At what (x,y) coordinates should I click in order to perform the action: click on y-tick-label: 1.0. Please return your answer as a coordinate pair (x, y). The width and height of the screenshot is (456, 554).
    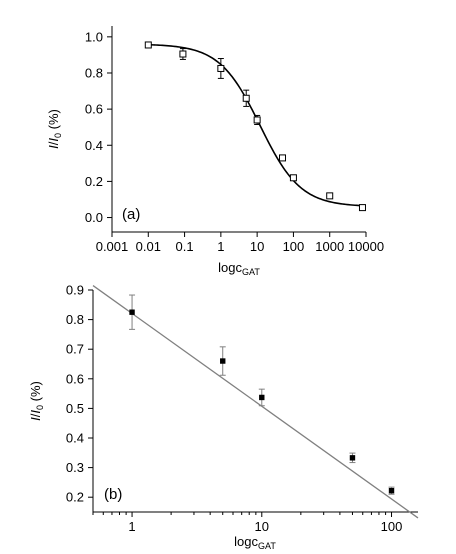
    Looking at the image, I should click on (94, 36).